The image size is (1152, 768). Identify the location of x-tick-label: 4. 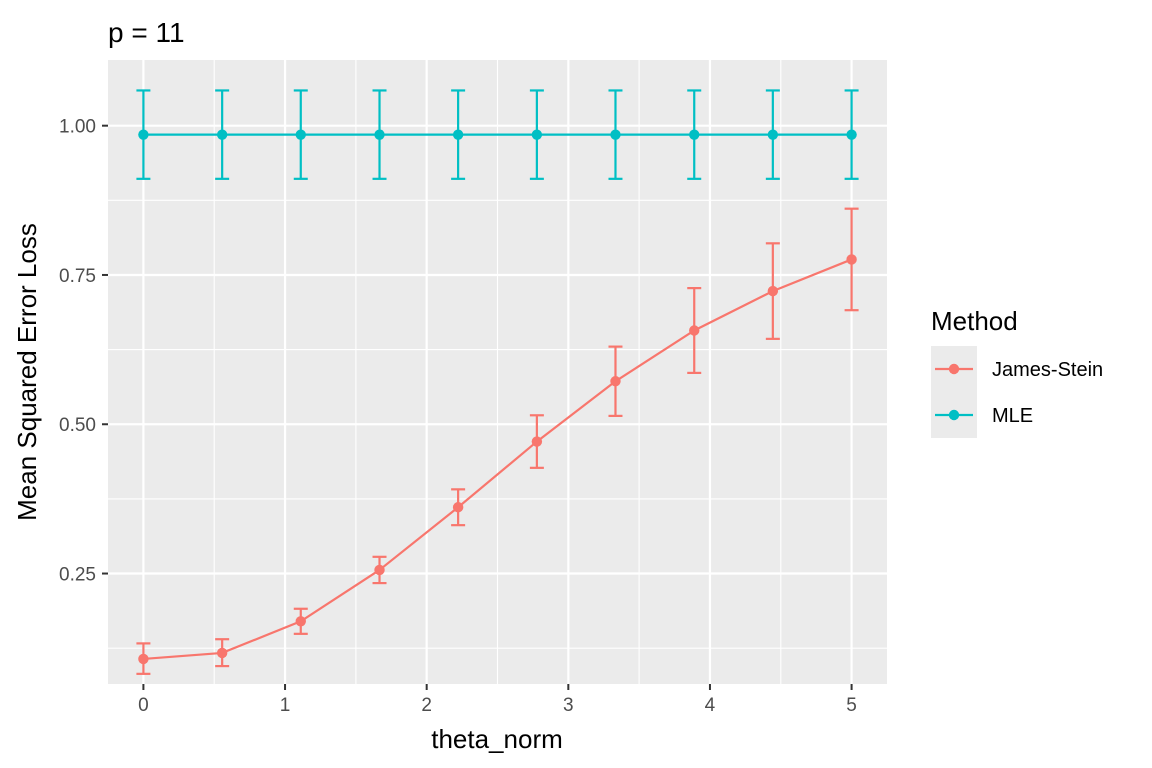
(710, 705).